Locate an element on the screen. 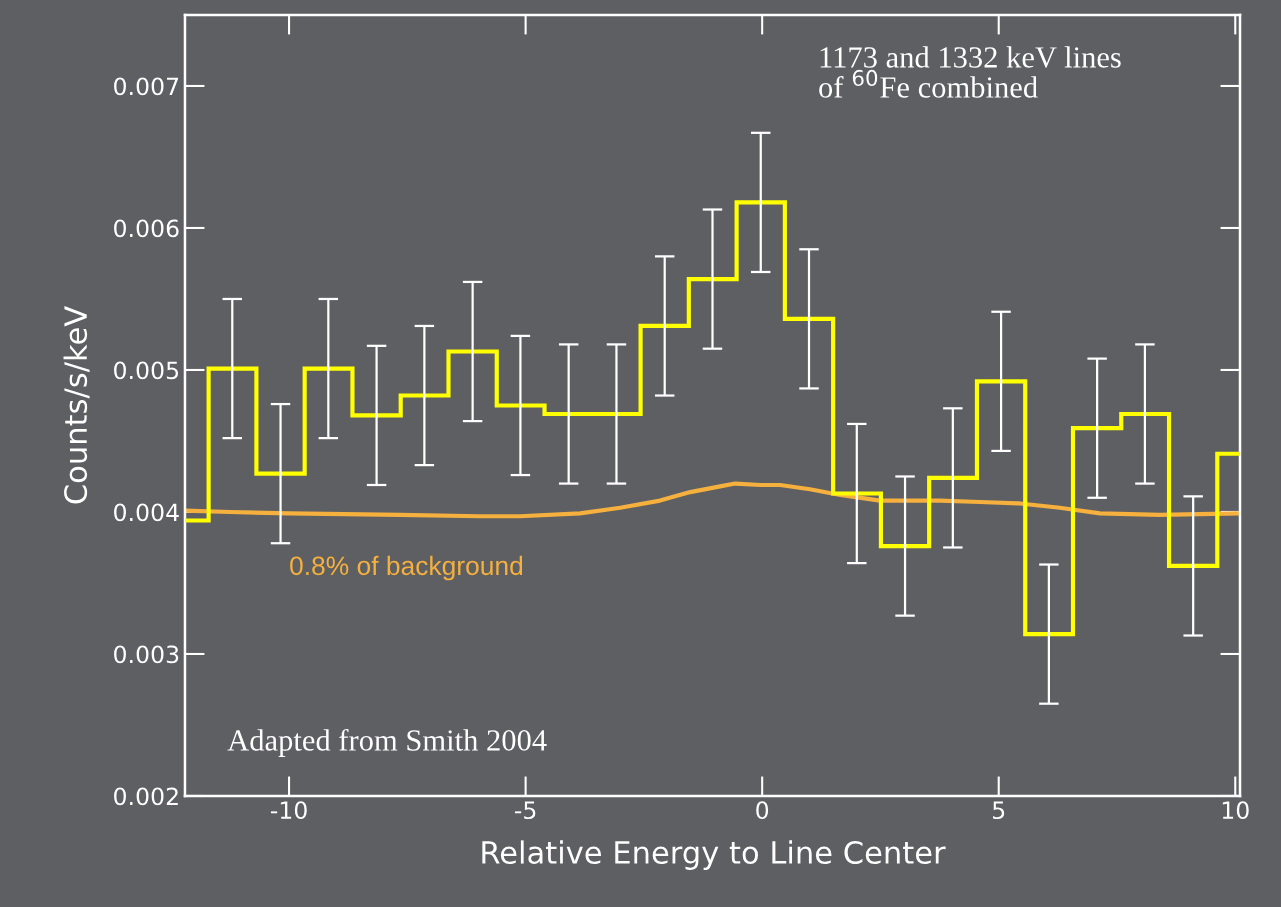 The width and height of the screenshot is (1281, 907). y-tick-label: 0.003 is located at coordinates (146, 654).